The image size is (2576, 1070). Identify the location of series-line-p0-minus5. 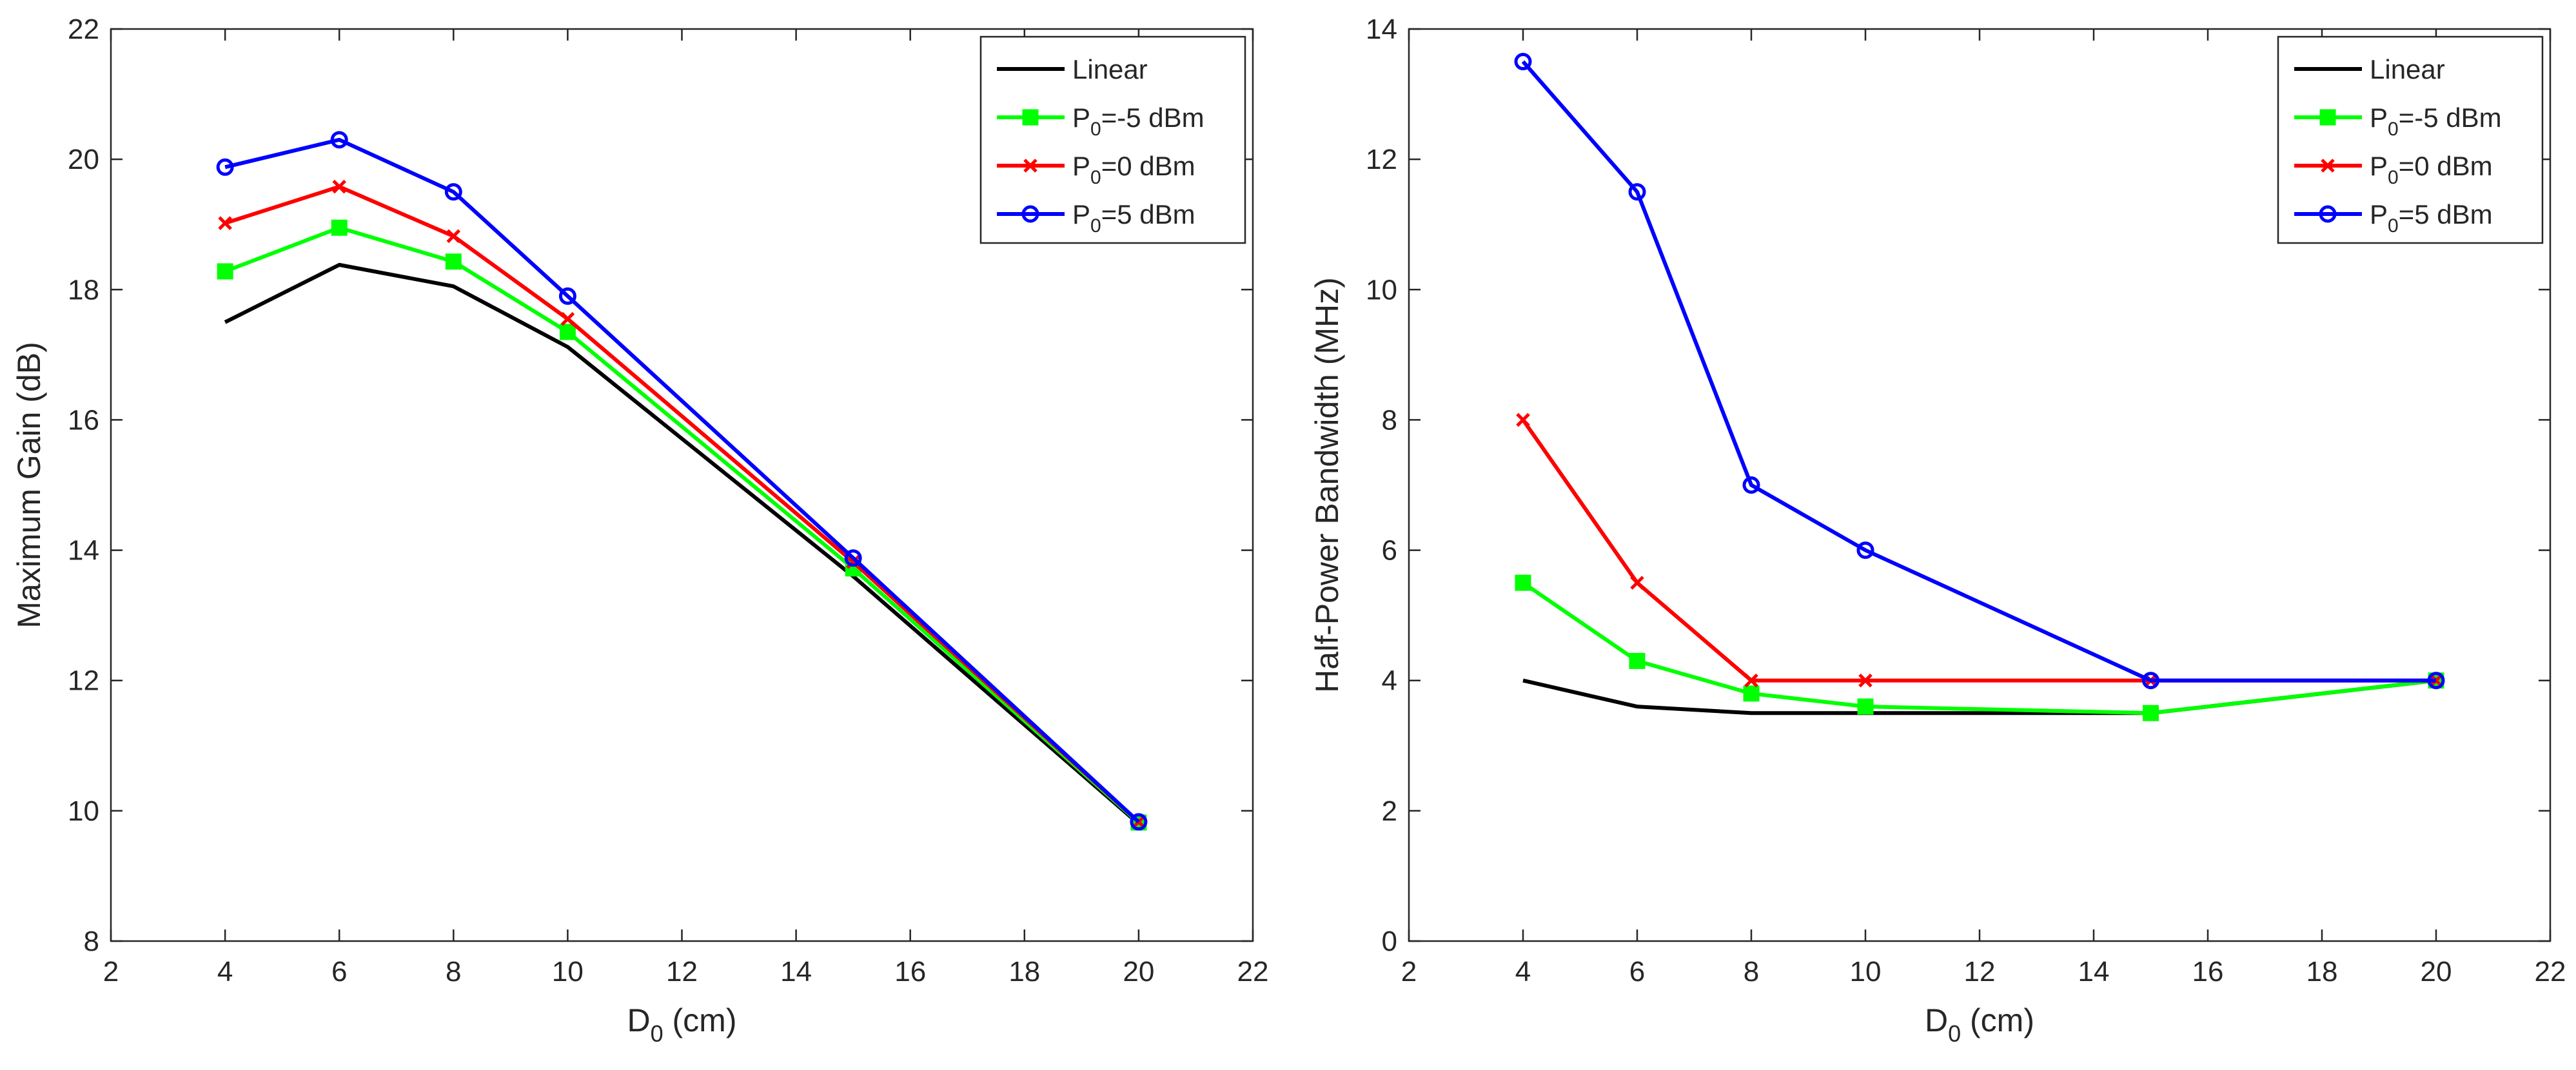
(1979, 648).